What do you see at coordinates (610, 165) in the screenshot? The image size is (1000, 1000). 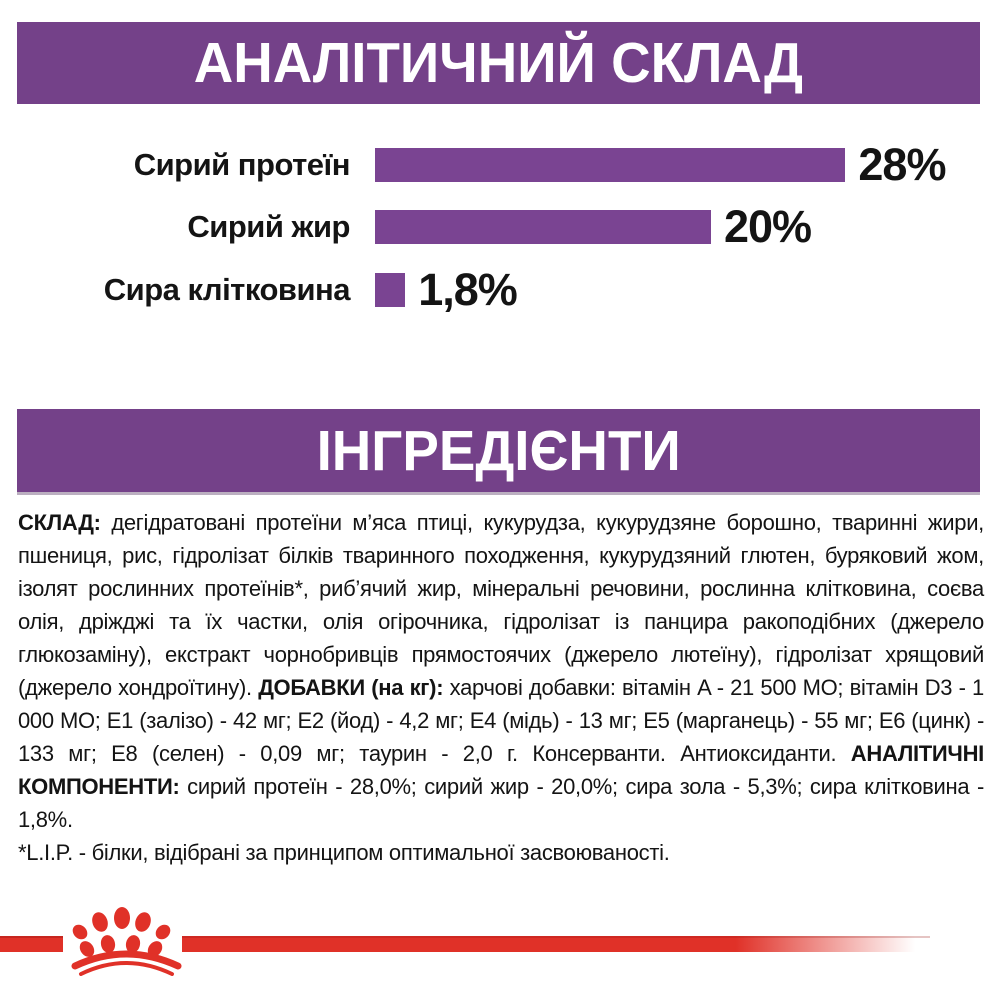 I see `bar-protein` at bounding box center [610, 165].